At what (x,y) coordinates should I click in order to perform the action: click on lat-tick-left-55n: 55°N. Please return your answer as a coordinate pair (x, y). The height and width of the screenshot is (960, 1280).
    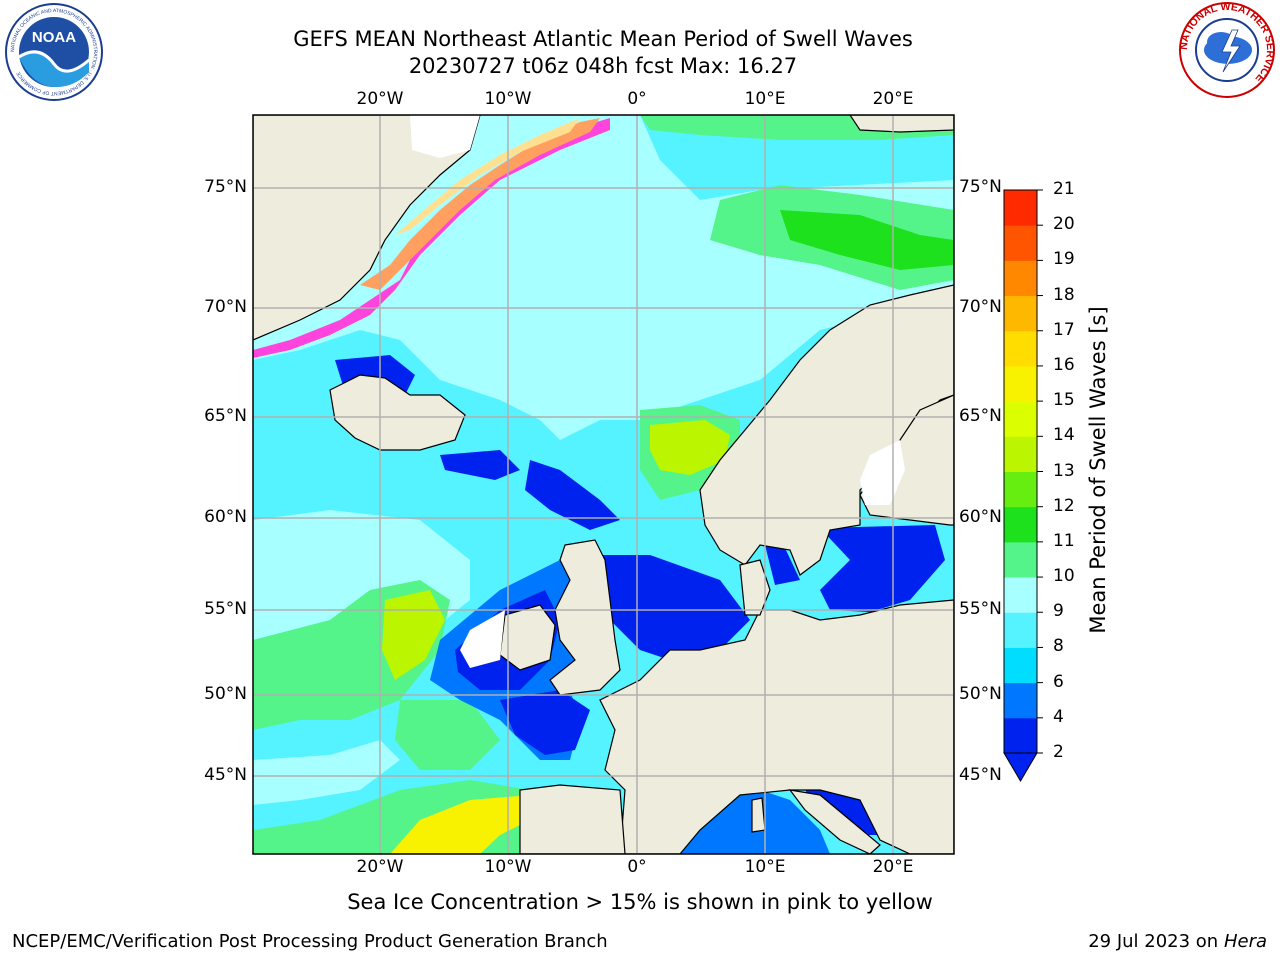
    Looking at the image, I should click on (225, 609).